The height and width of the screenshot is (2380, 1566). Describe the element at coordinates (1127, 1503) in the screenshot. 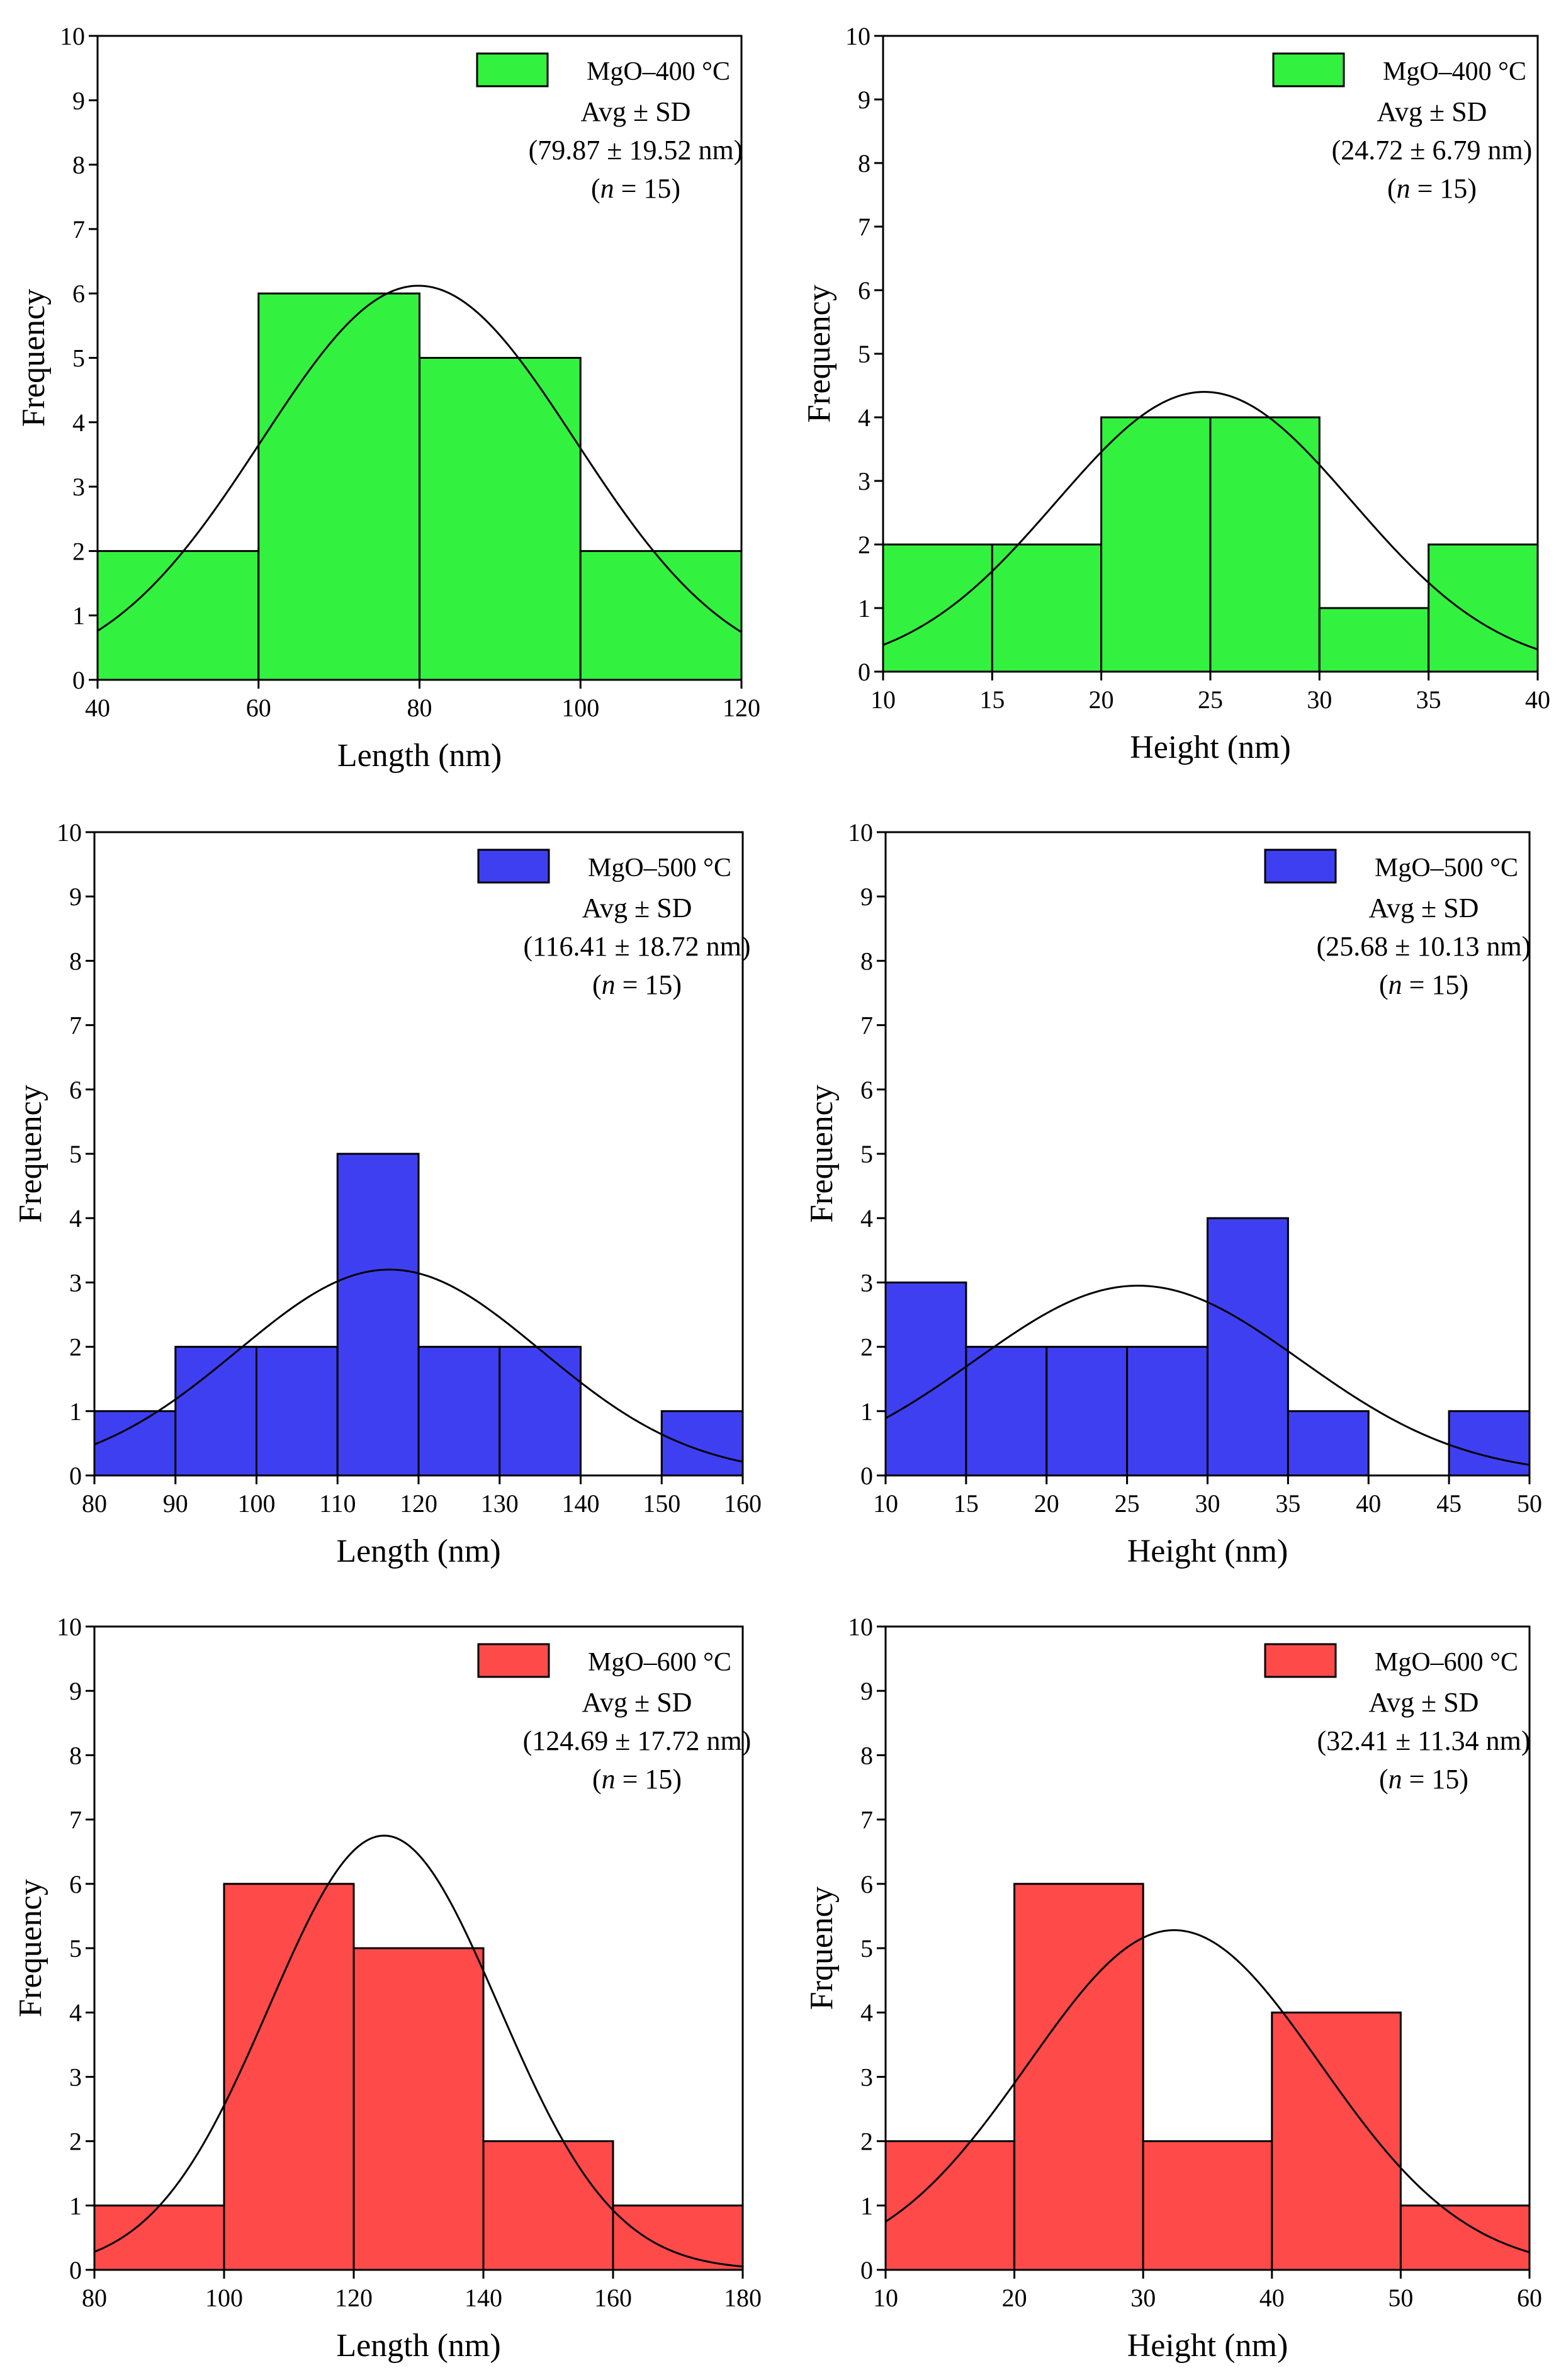

I see `x-tick-label: 25` at that location.